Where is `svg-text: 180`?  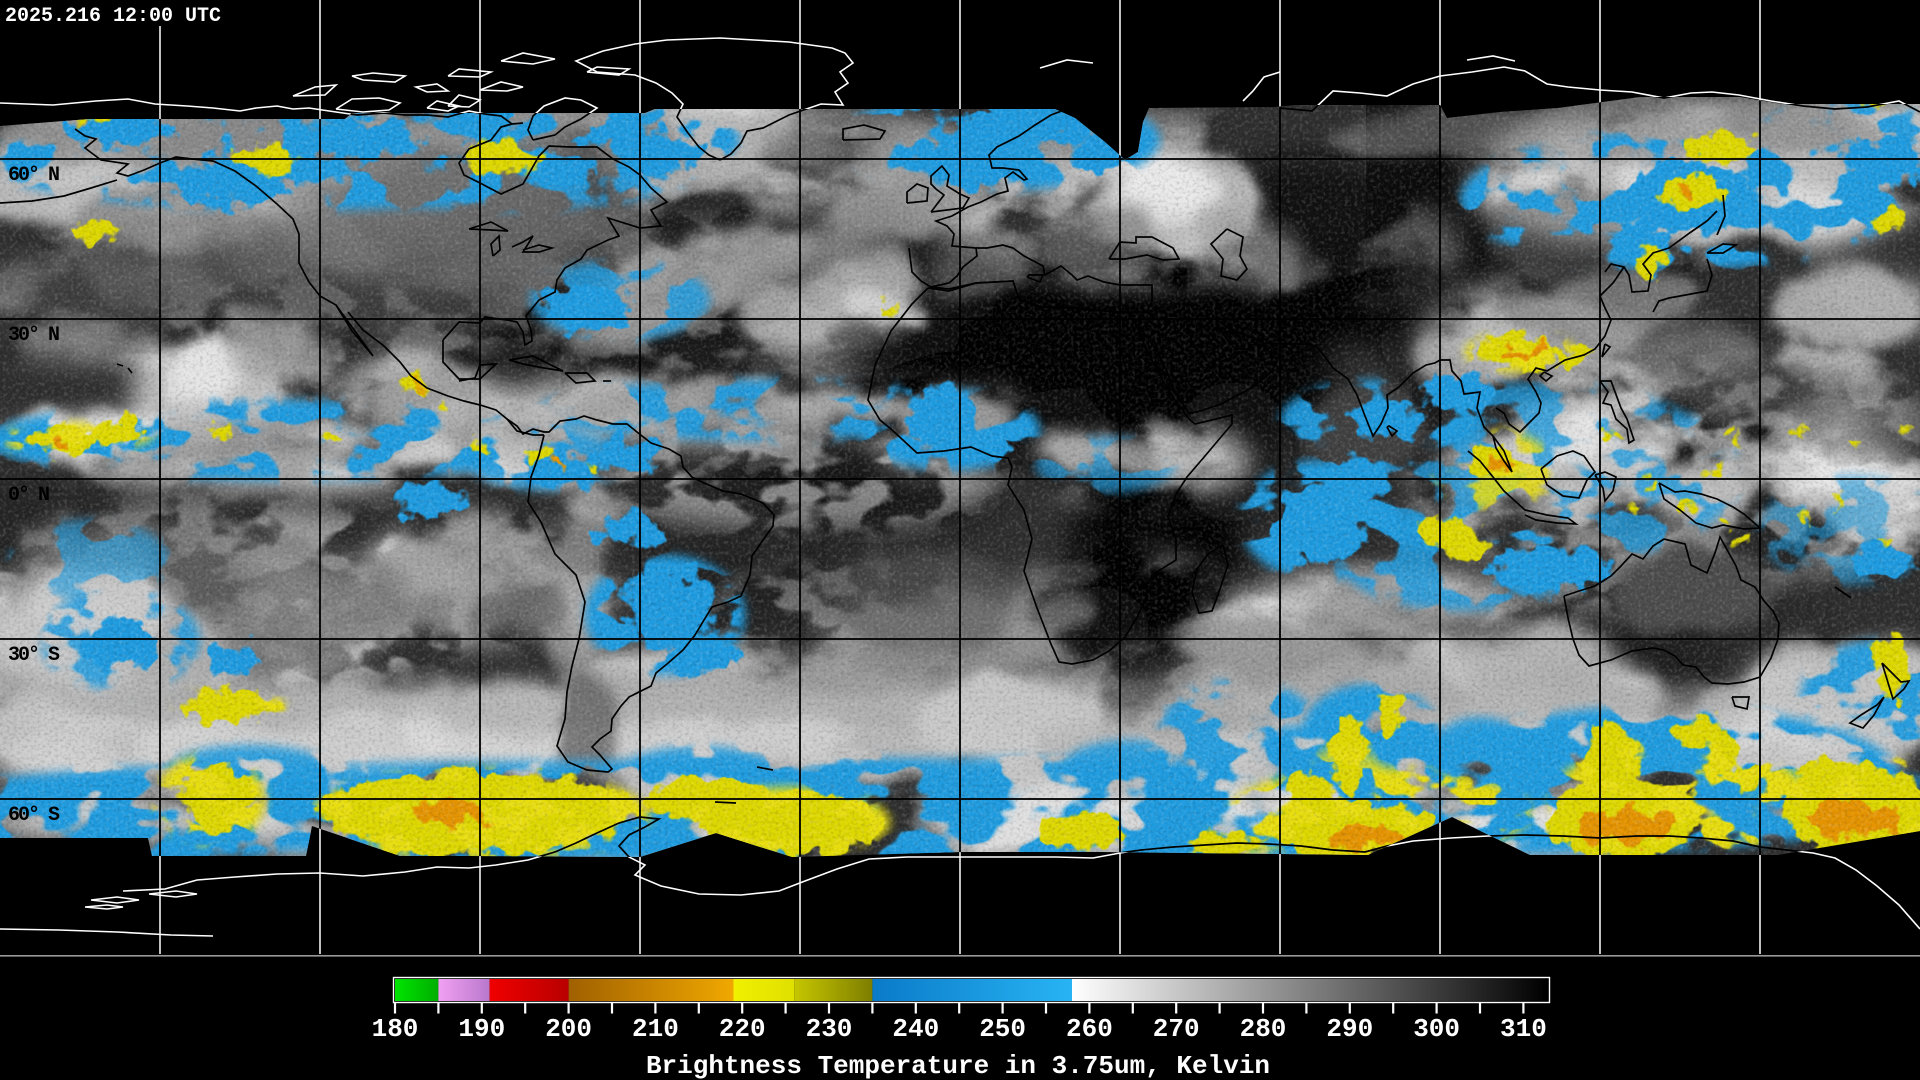
svg-text: 180 is located at coordinates (395, 1029).